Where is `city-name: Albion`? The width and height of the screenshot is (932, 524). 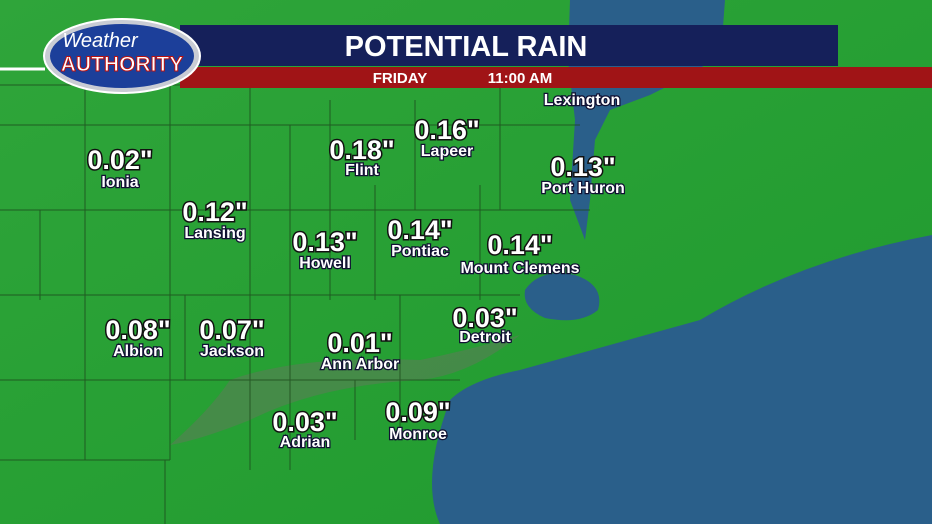 city-name: Albion is located at coordinates (138, 351).